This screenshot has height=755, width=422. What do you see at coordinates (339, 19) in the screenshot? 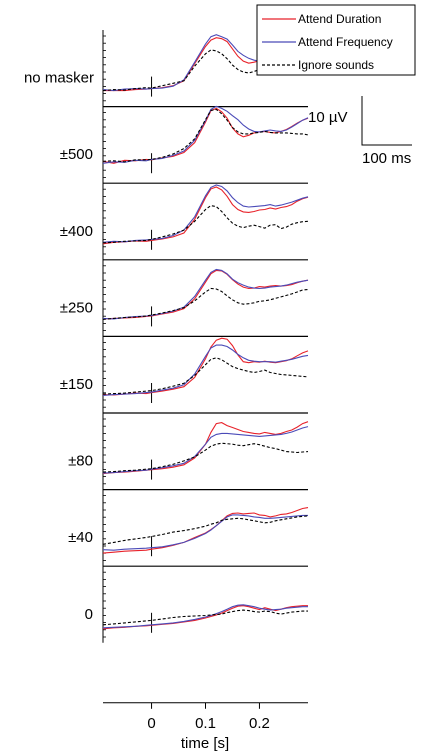
I see `legend-label-attend-duration: Attend Duration` at bounding box center [339, 19].